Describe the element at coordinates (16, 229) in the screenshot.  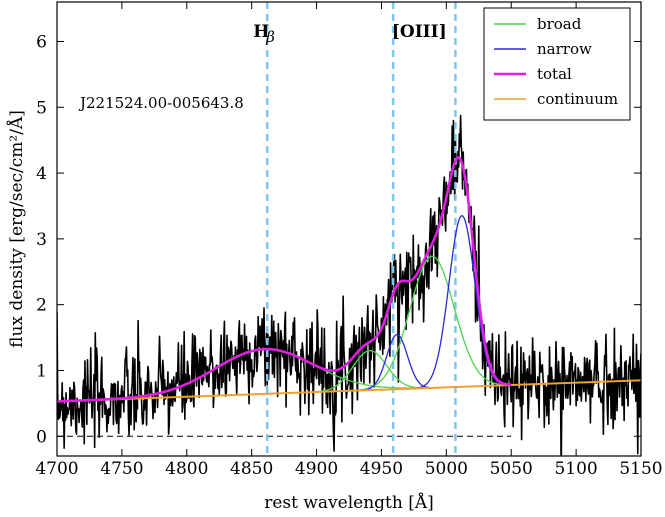
I see `y-axis-title: flux density [erg/sec/cm²/Å]` at that location.